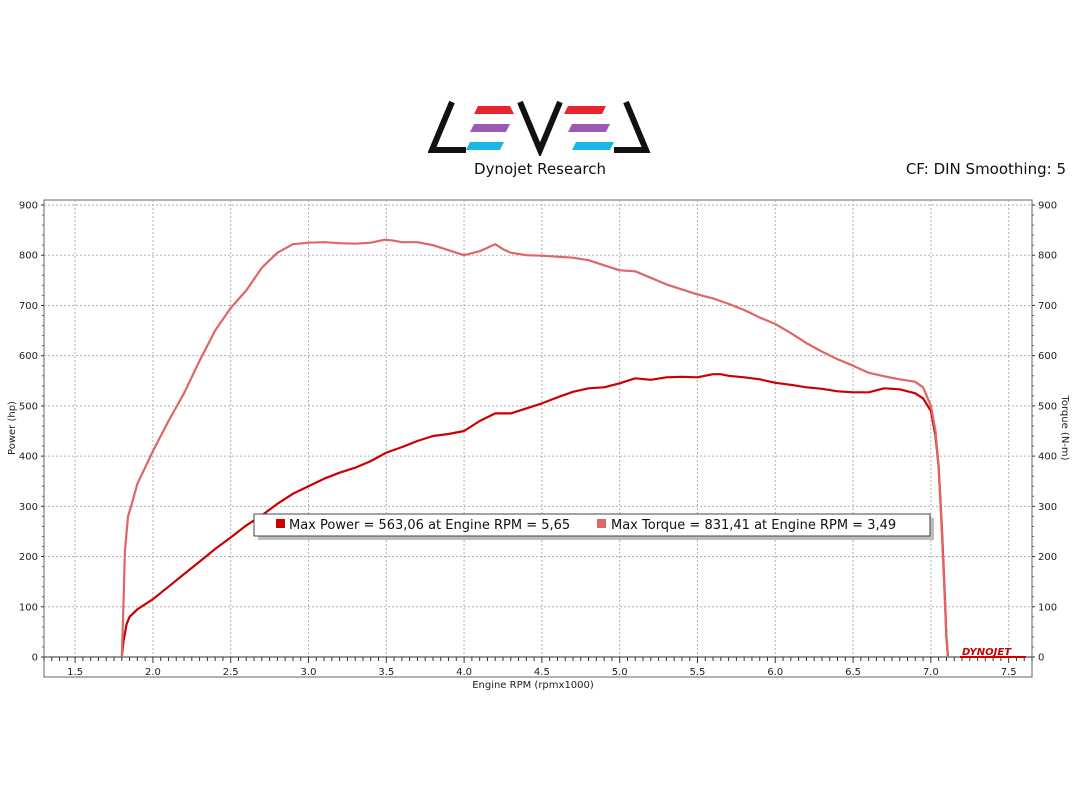  What do you see at coordinates (1047, 607) in the screenshot?
I see `y-right-tick-label: 100` at bounding box center [1047, 607].